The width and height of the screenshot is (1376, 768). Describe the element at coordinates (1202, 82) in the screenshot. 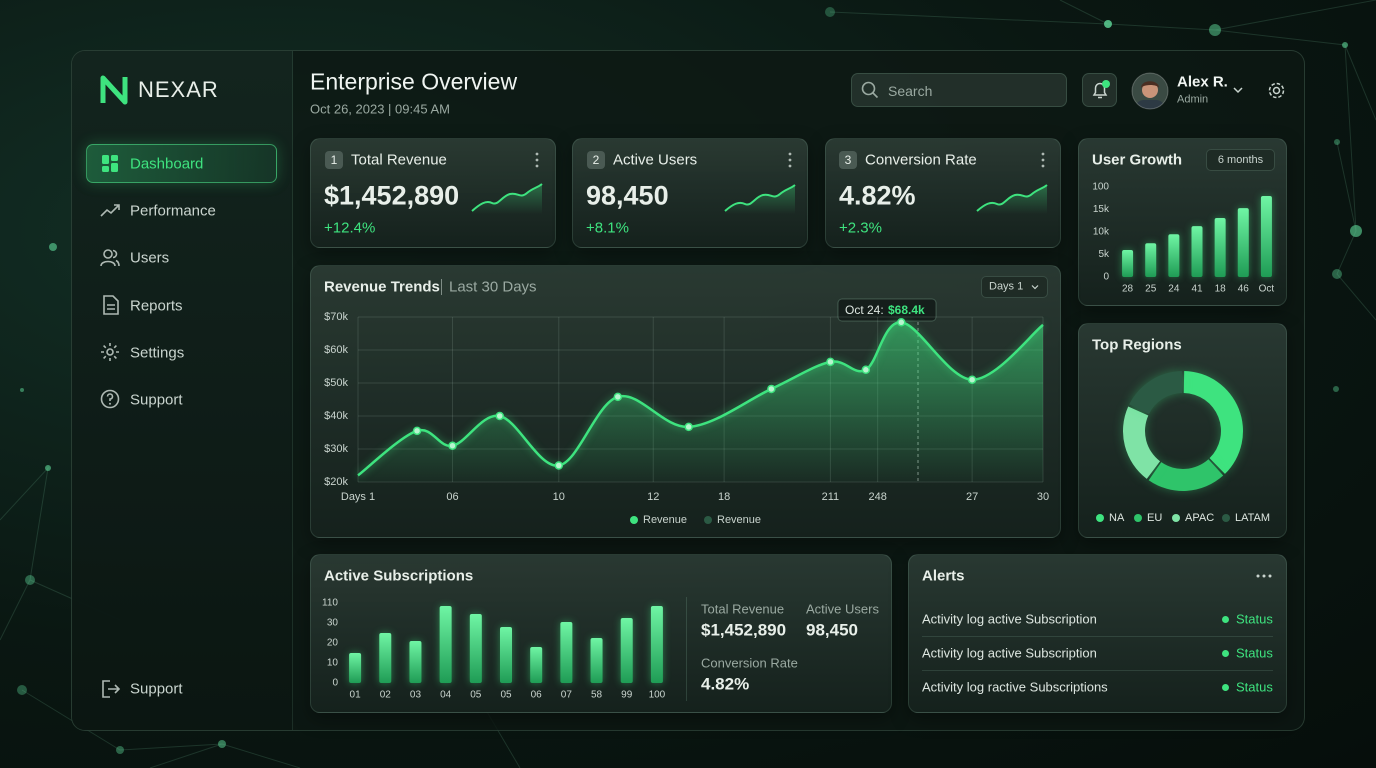

I see `user-name: Alex R.` at that location.